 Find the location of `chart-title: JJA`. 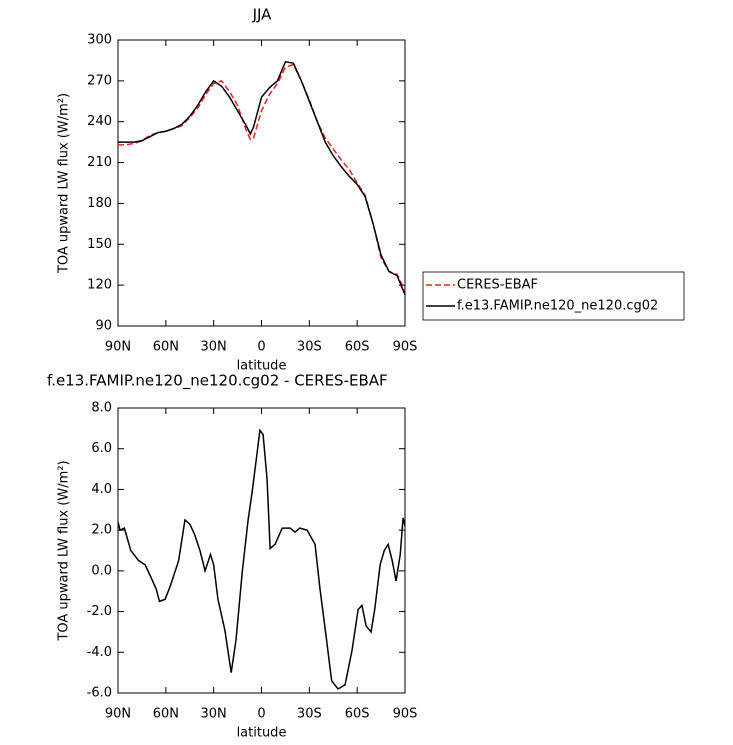

chart-title: JJA is located at coordinates (262, 15).